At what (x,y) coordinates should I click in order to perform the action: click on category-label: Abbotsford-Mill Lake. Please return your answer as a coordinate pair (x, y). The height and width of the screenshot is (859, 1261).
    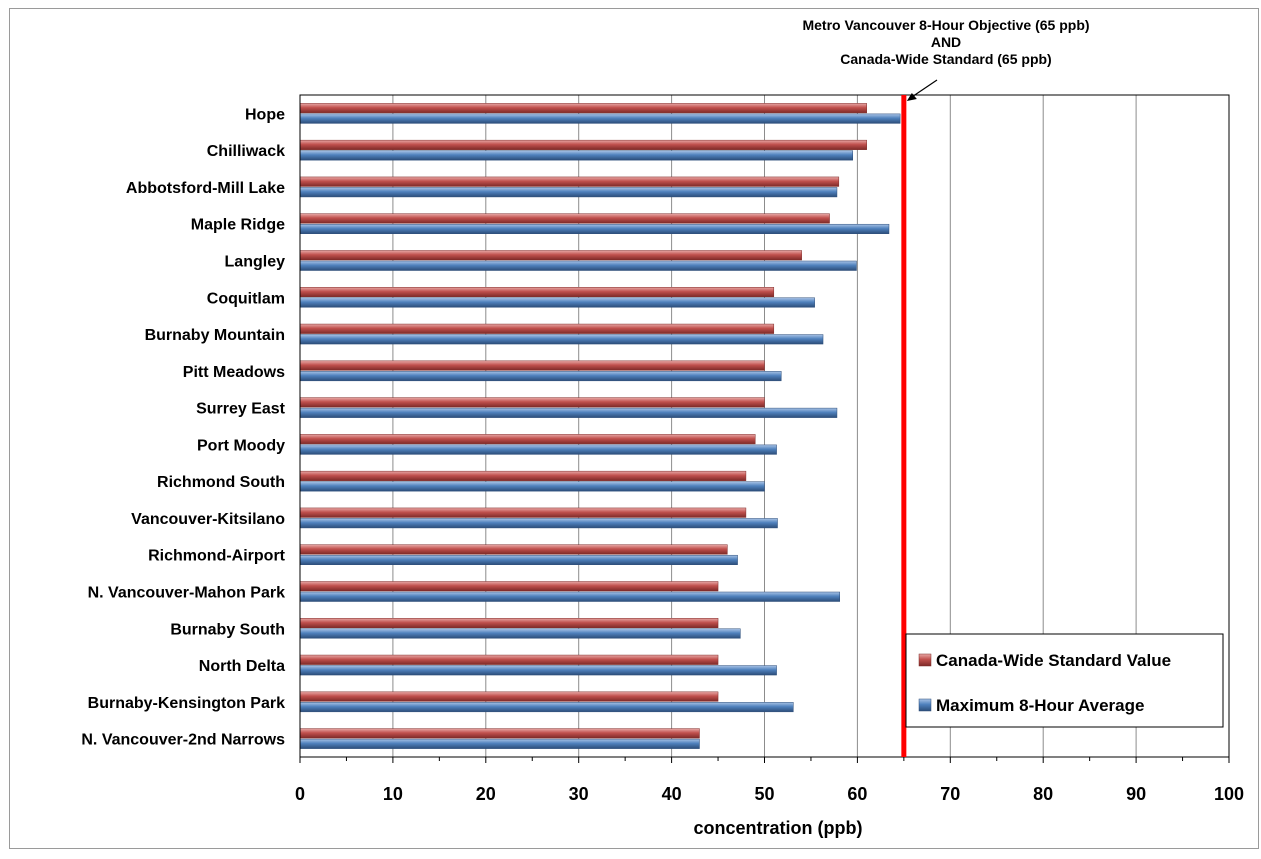
    Looking at the image, I should click on (205, 188).